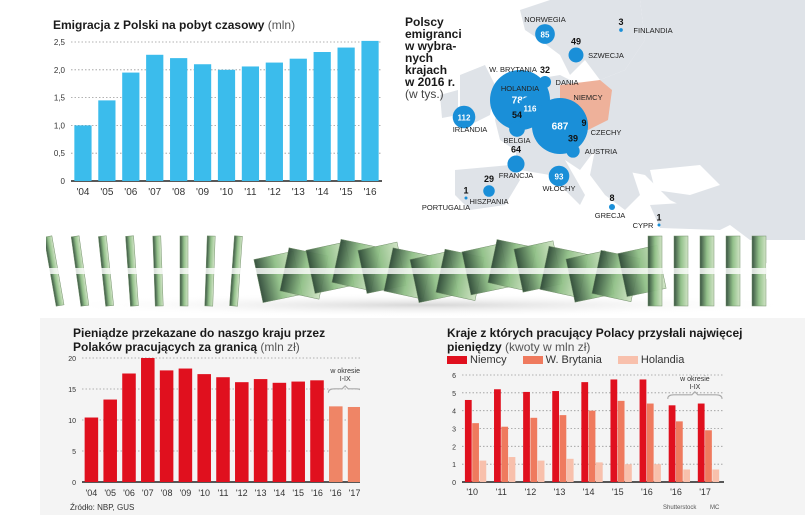 The image size is (805, 515). What do you see at coordinates (582, 40) in the screenshot?
I see `map-land-scandinavia` at bounding box center [582, 40].